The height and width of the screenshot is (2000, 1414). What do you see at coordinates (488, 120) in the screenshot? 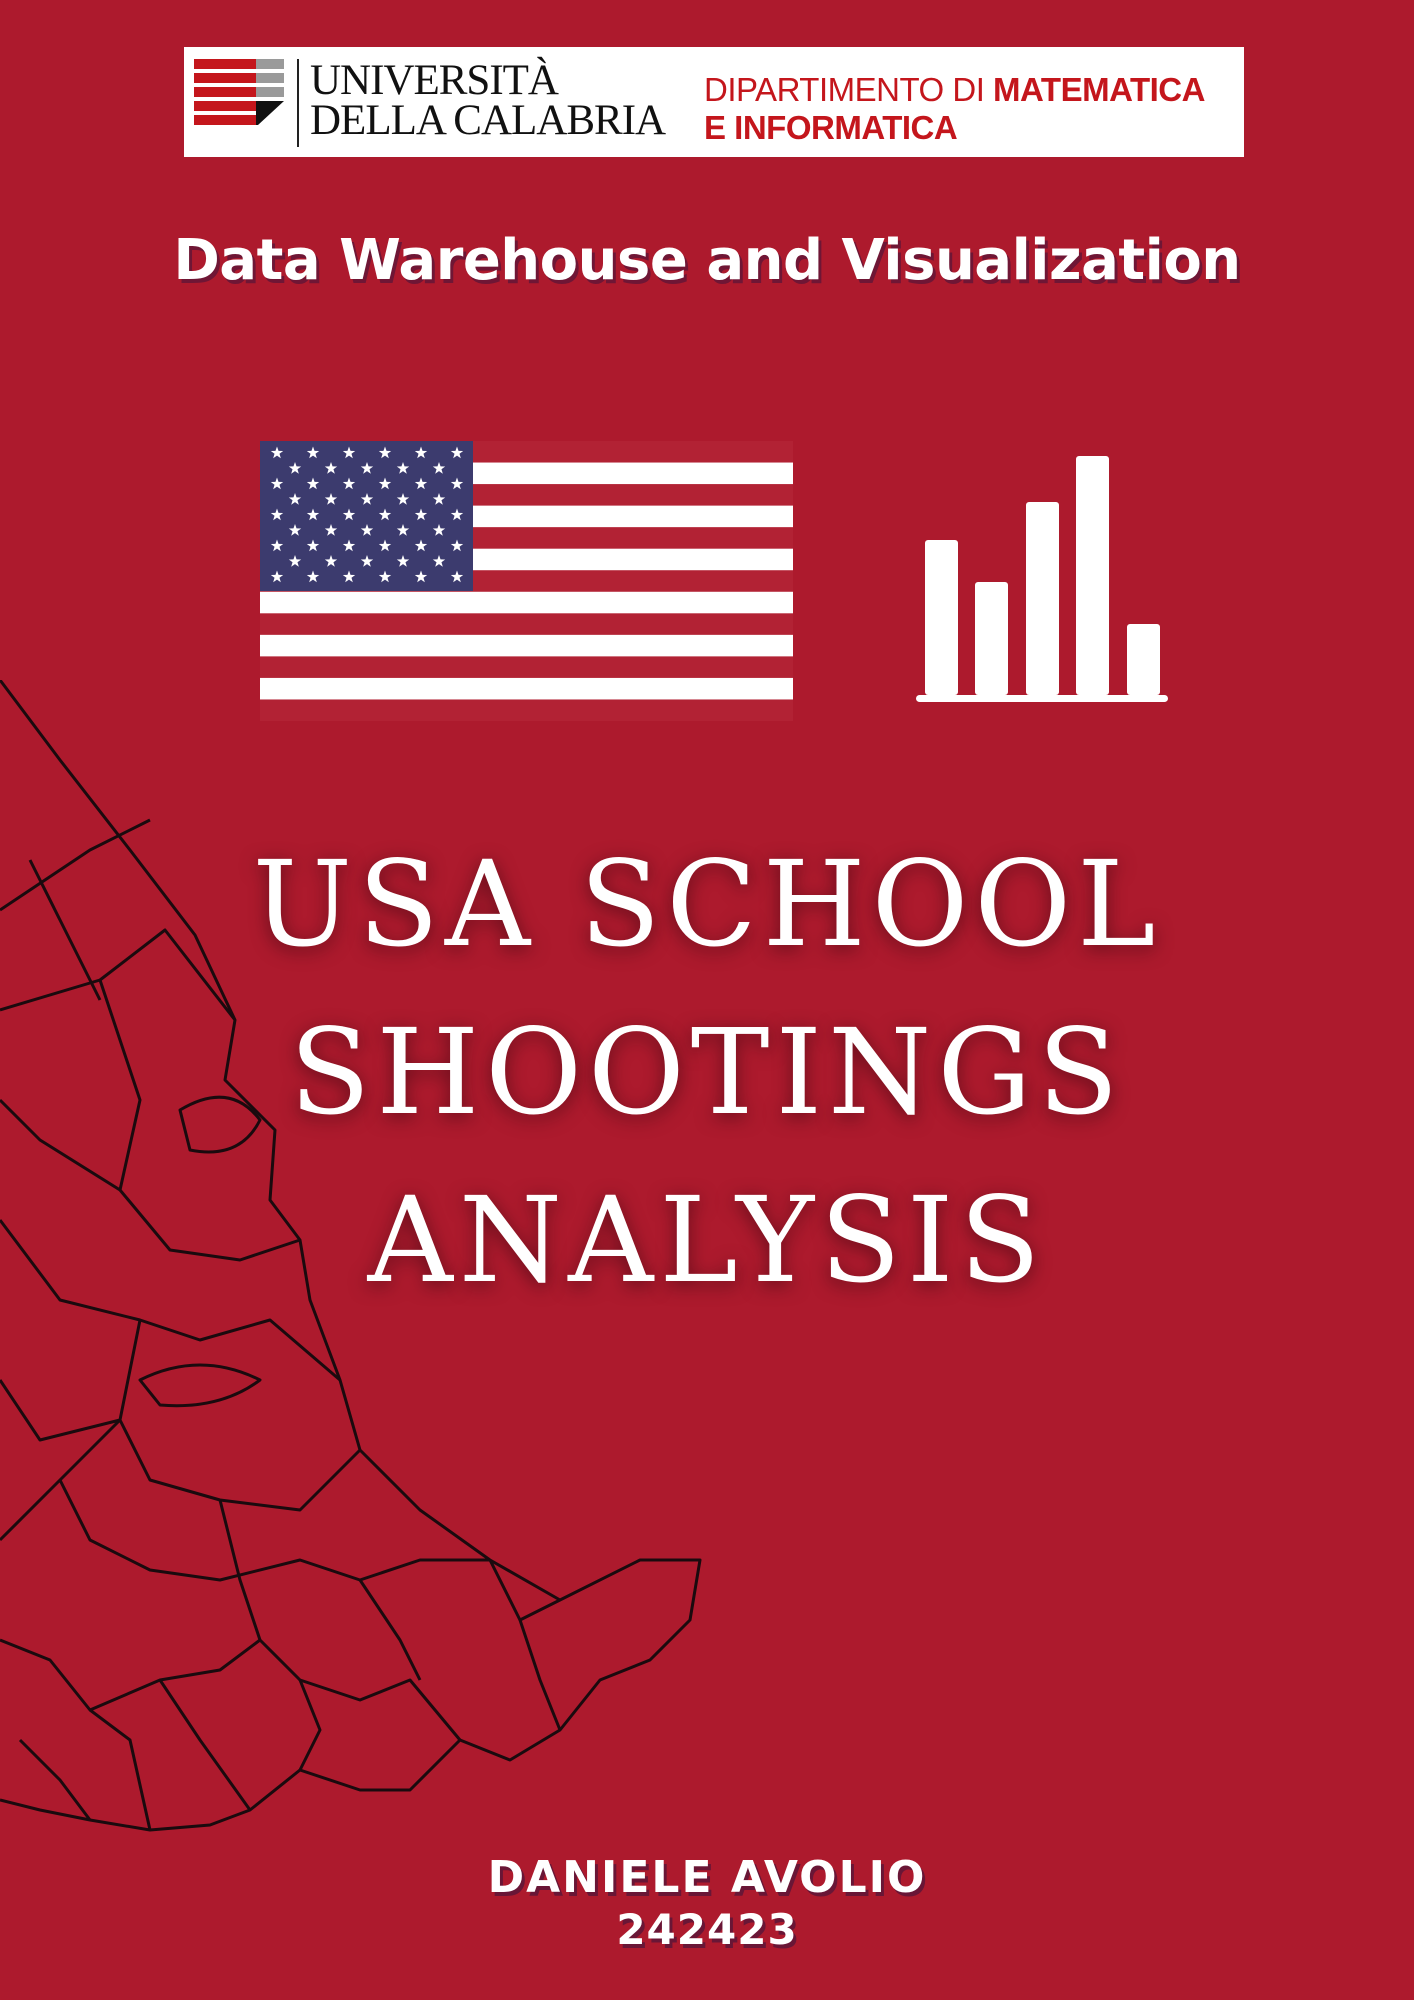
I see `university-name-line2: DELLA CALABRIA` at bounding box center [488, 120].